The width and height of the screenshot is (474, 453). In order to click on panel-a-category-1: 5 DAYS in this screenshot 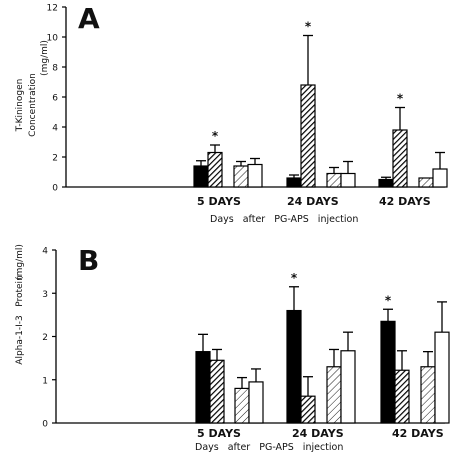, I will do `click(219, 201)`.